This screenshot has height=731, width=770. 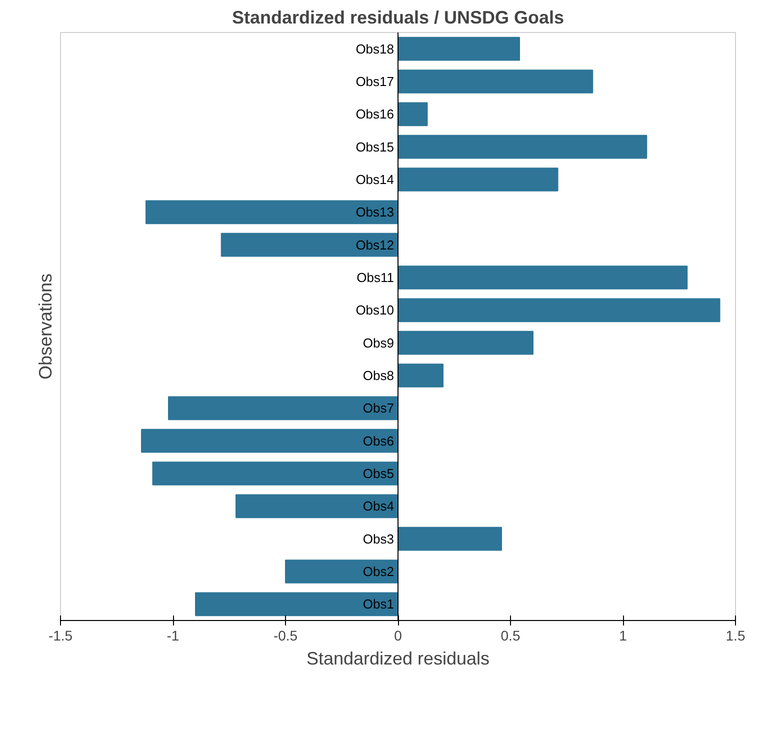 What do you see at coordinates (378, 440) in the screenshot?
I see `y-tick-label: Obs6` at bounding box center [378, 440].